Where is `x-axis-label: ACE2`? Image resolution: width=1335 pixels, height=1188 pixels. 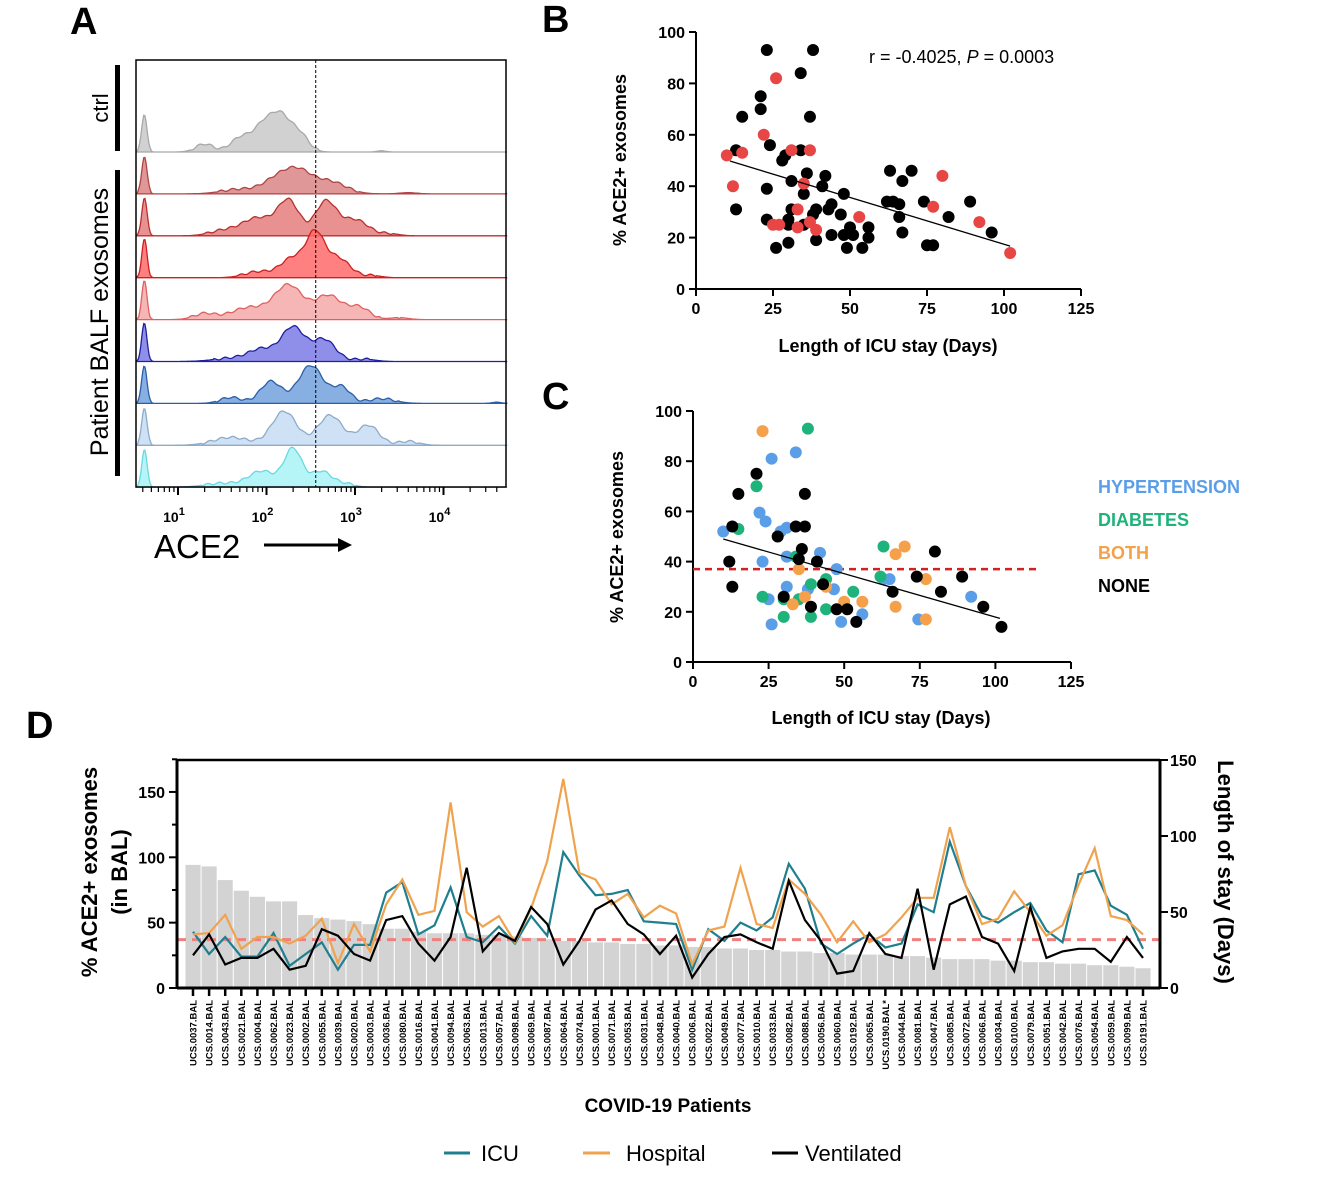 x-axis-label: ACE2 is located at coordinates (197, 546).